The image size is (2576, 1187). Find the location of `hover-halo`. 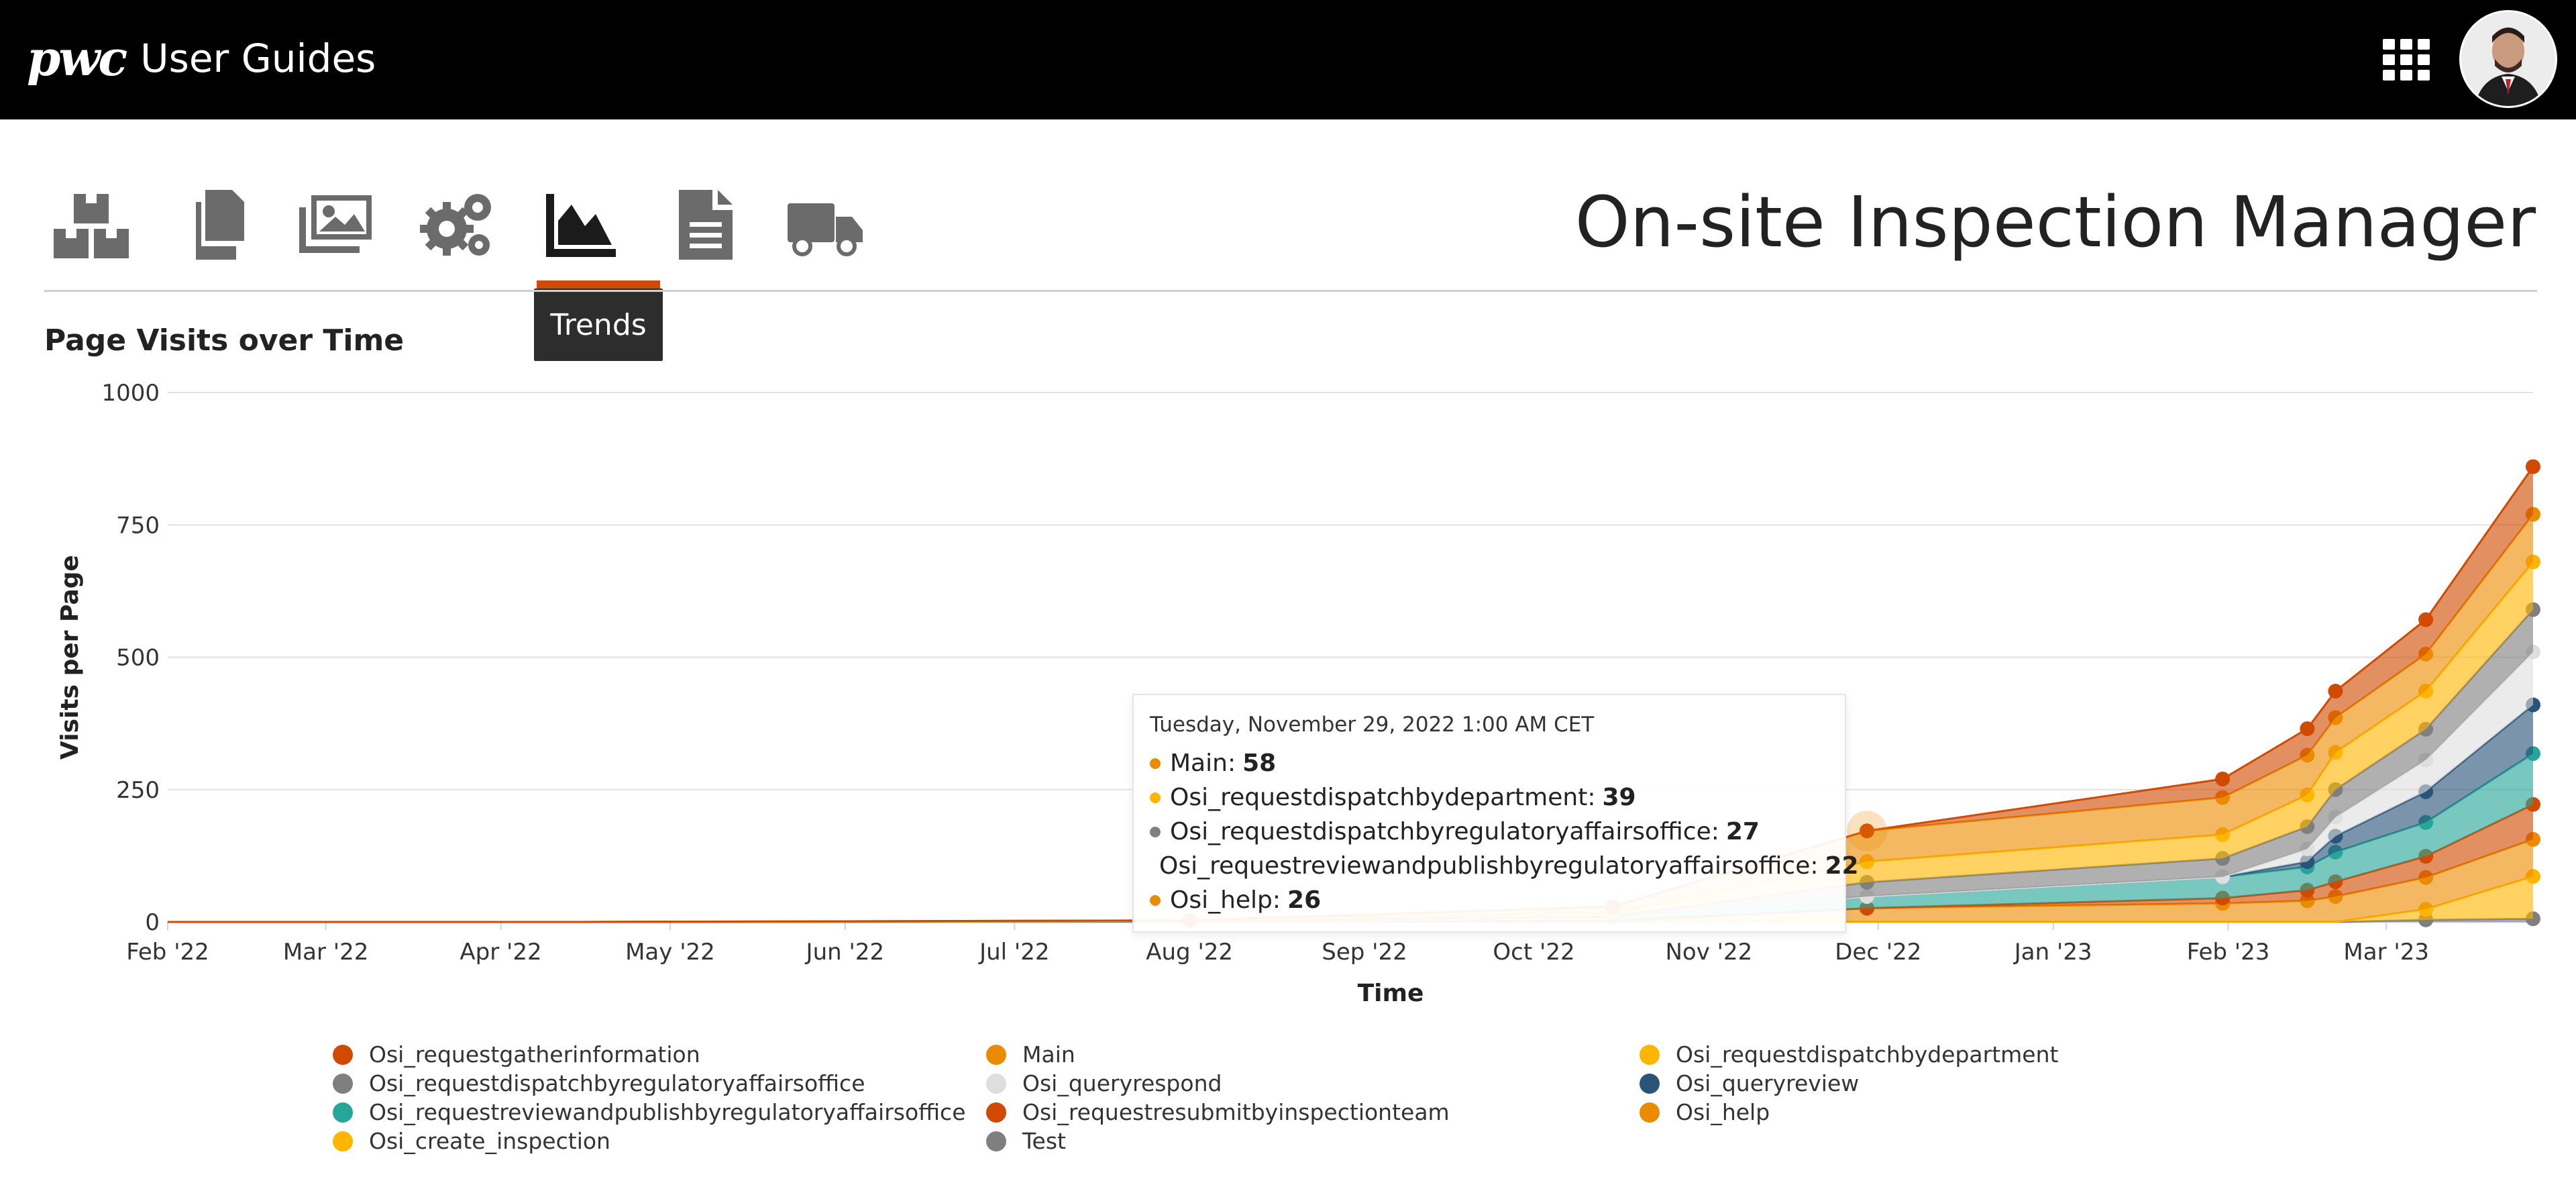

hover-halo is located at coordinates (1866, 831).